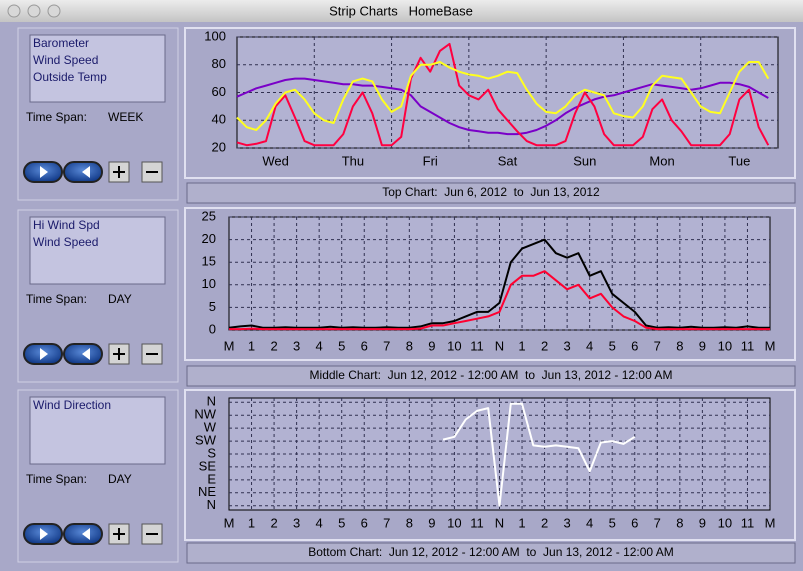  What do you see at coordinates (219, 119) in the screenshot?
I see `y-tick-label: 40` at bounding box center [219, 119].